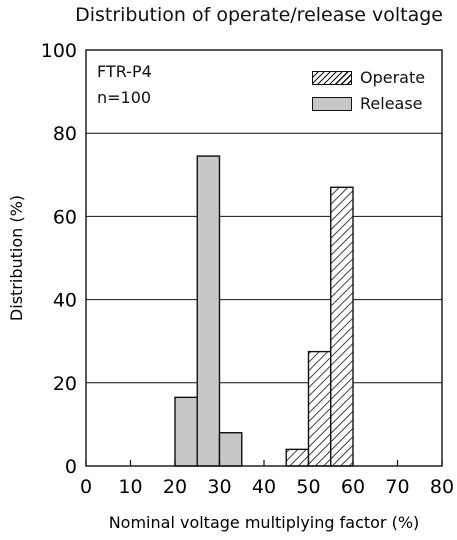 This screenshot has width=457, height=540. Describe the element at coordinates (332, 77) in the screenshot. I see `operate-swatch` at that location.